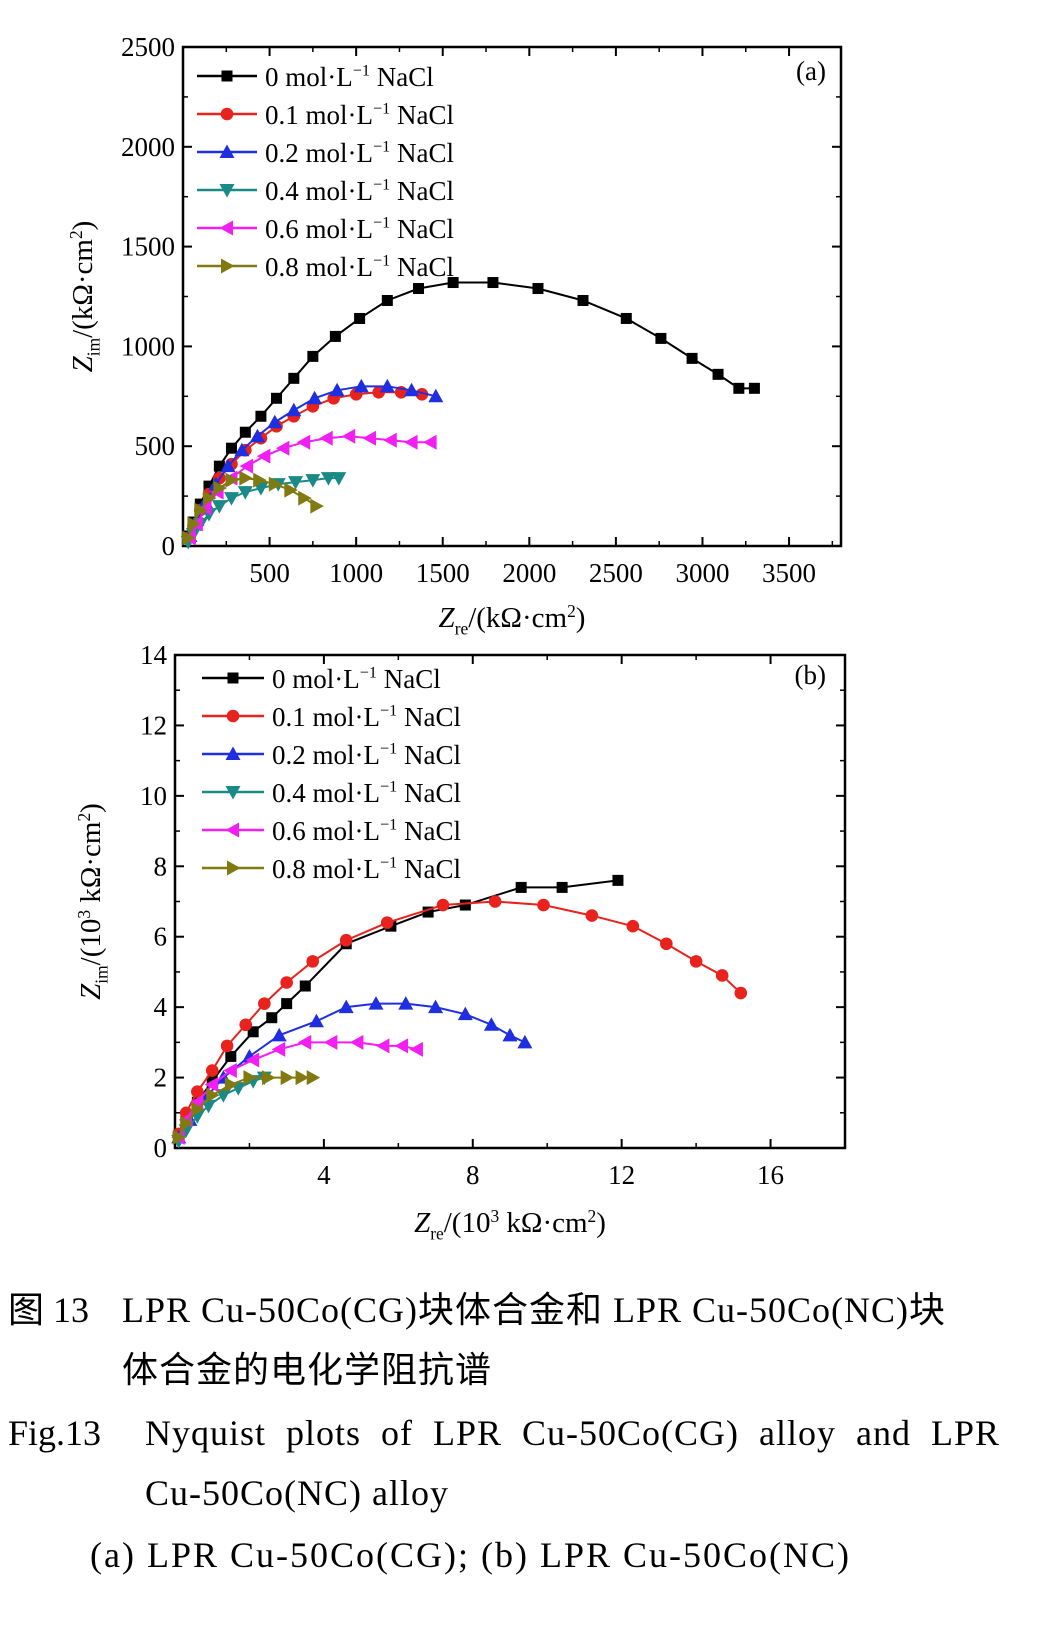 The width and height of the screenshot is (1038, 1634). What do you see at coordinates (307, 1370) in the screenshot?
I see `caption-cn-line2: 体合金的电化学阻抗谱` at bounding box center [307, 1370].